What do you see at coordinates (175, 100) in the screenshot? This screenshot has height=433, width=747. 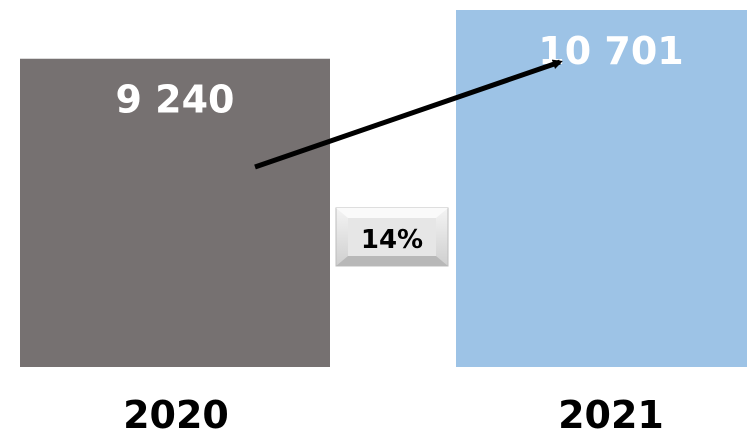 I see `data-label-2020: 9 240` at bounding box center [175, 100].